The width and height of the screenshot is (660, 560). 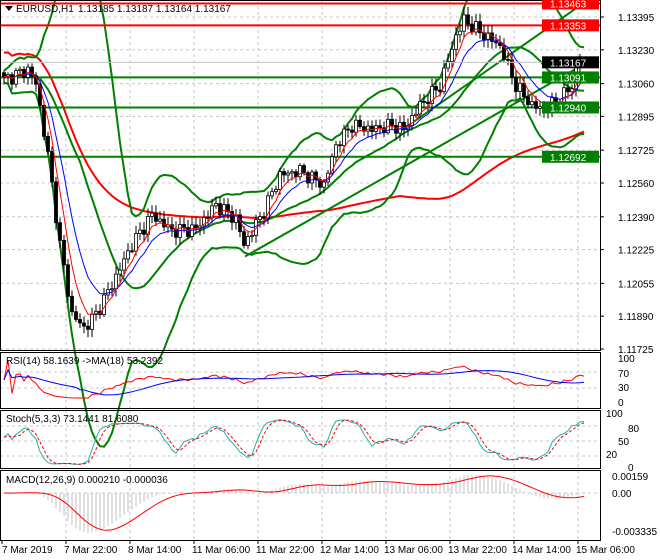 What do you see at coordinates (612, 455) in the screenshot?
I see `stoch-tick-label: 20` at bounding box center [612, 455].